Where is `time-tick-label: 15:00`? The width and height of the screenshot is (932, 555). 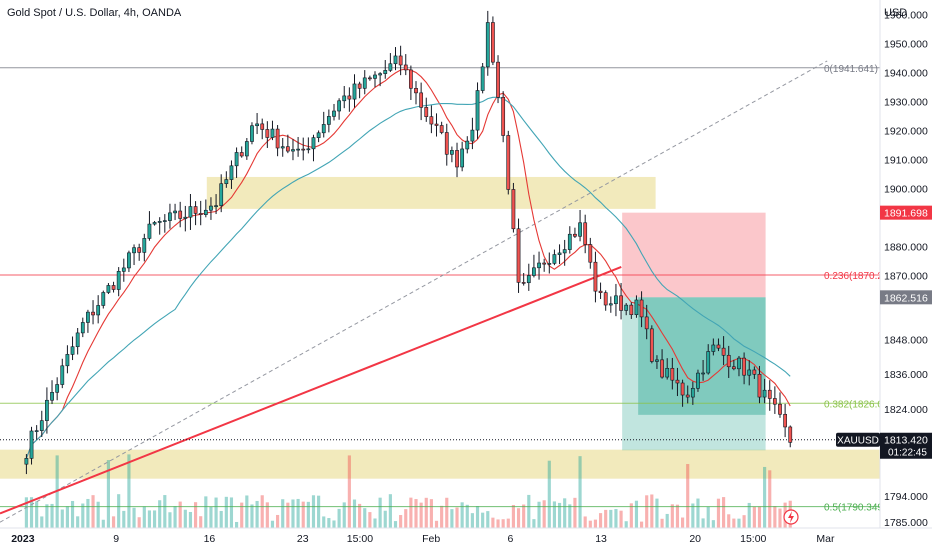 time-tick-label: 15:00 is located at coordinates (360, 539).